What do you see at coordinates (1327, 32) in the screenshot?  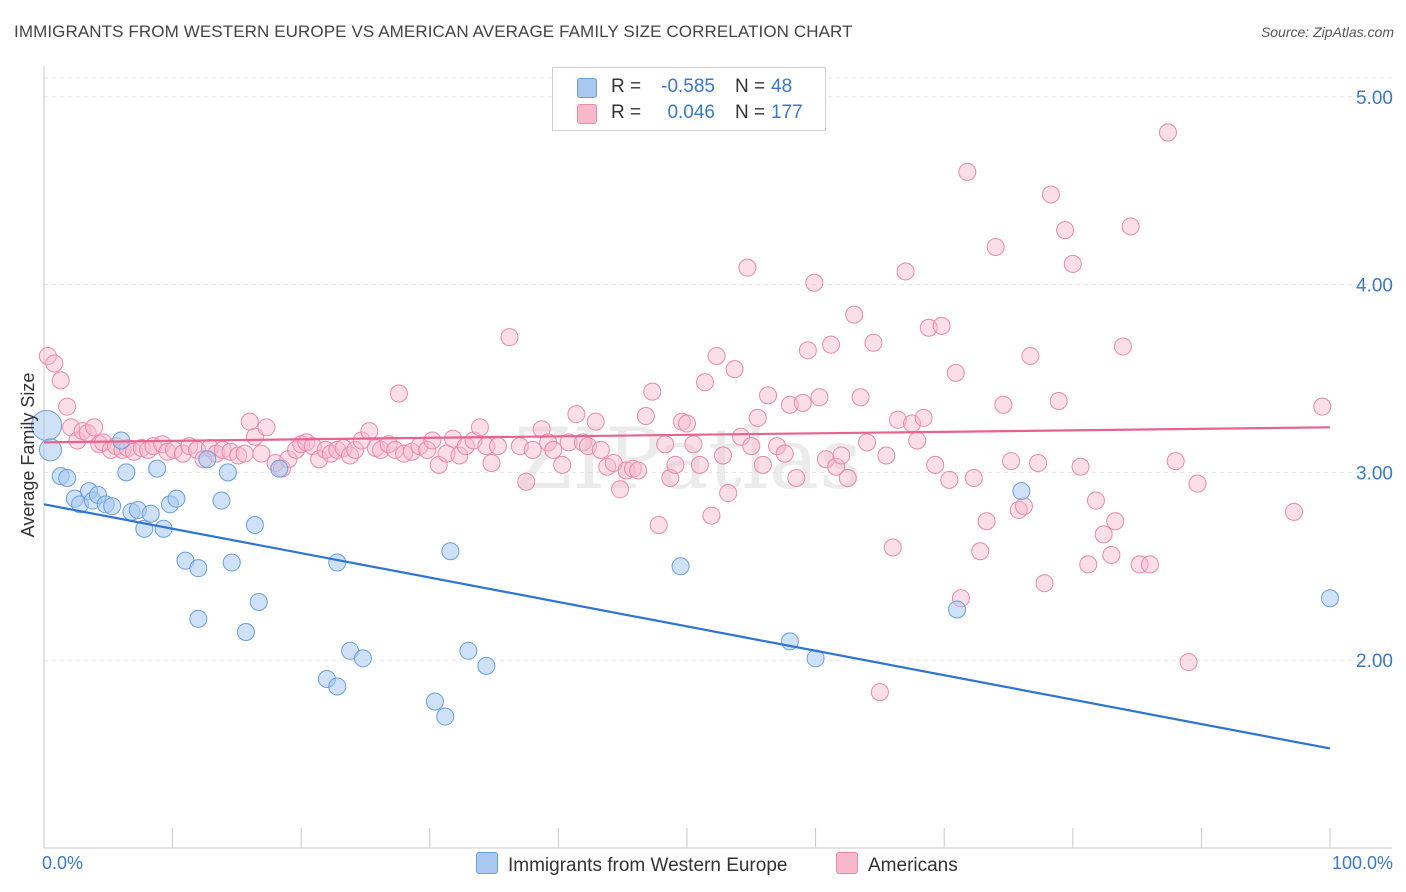 I see `source-label: Source: ZipAtlas.com` at bounding box center [1327, 32].